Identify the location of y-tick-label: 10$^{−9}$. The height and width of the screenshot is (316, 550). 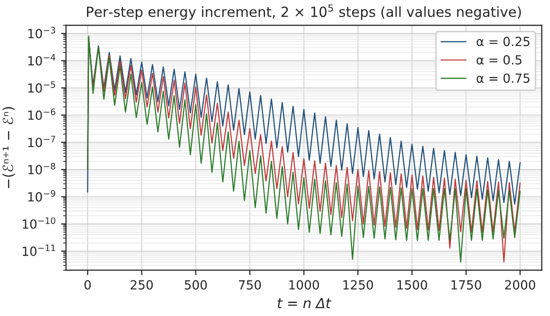
(42, 196).